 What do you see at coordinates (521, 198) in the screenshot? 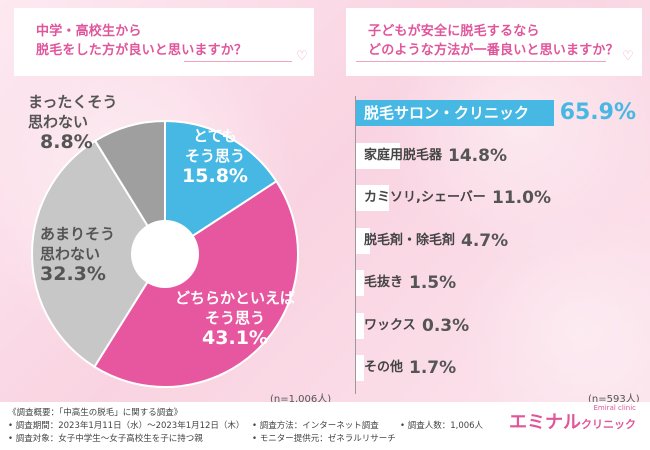
I see `bar-value-label: 11.0%` at bounding box center [521, 198].